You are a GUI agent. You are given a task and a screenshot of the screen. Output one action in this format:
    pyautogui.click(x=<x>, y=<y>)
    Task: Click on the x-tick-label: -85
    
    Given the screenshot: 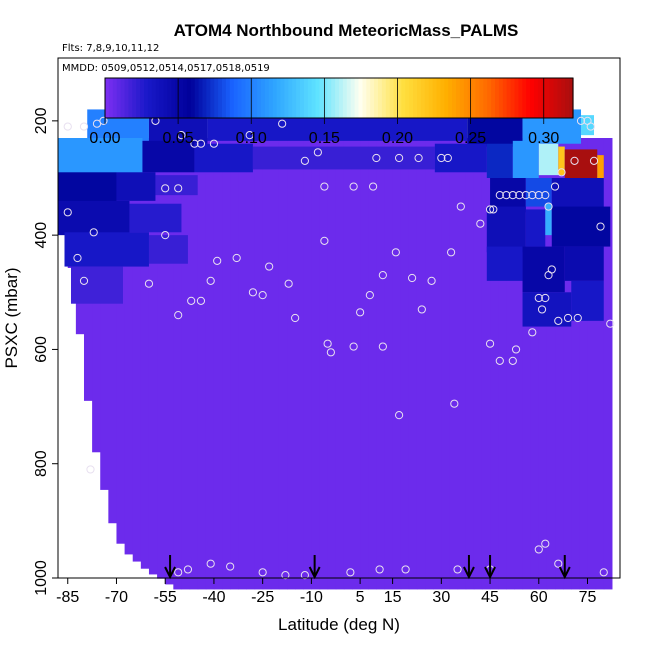 What is the action you would take?
    pyautogui.click(x=67, y=597)
    